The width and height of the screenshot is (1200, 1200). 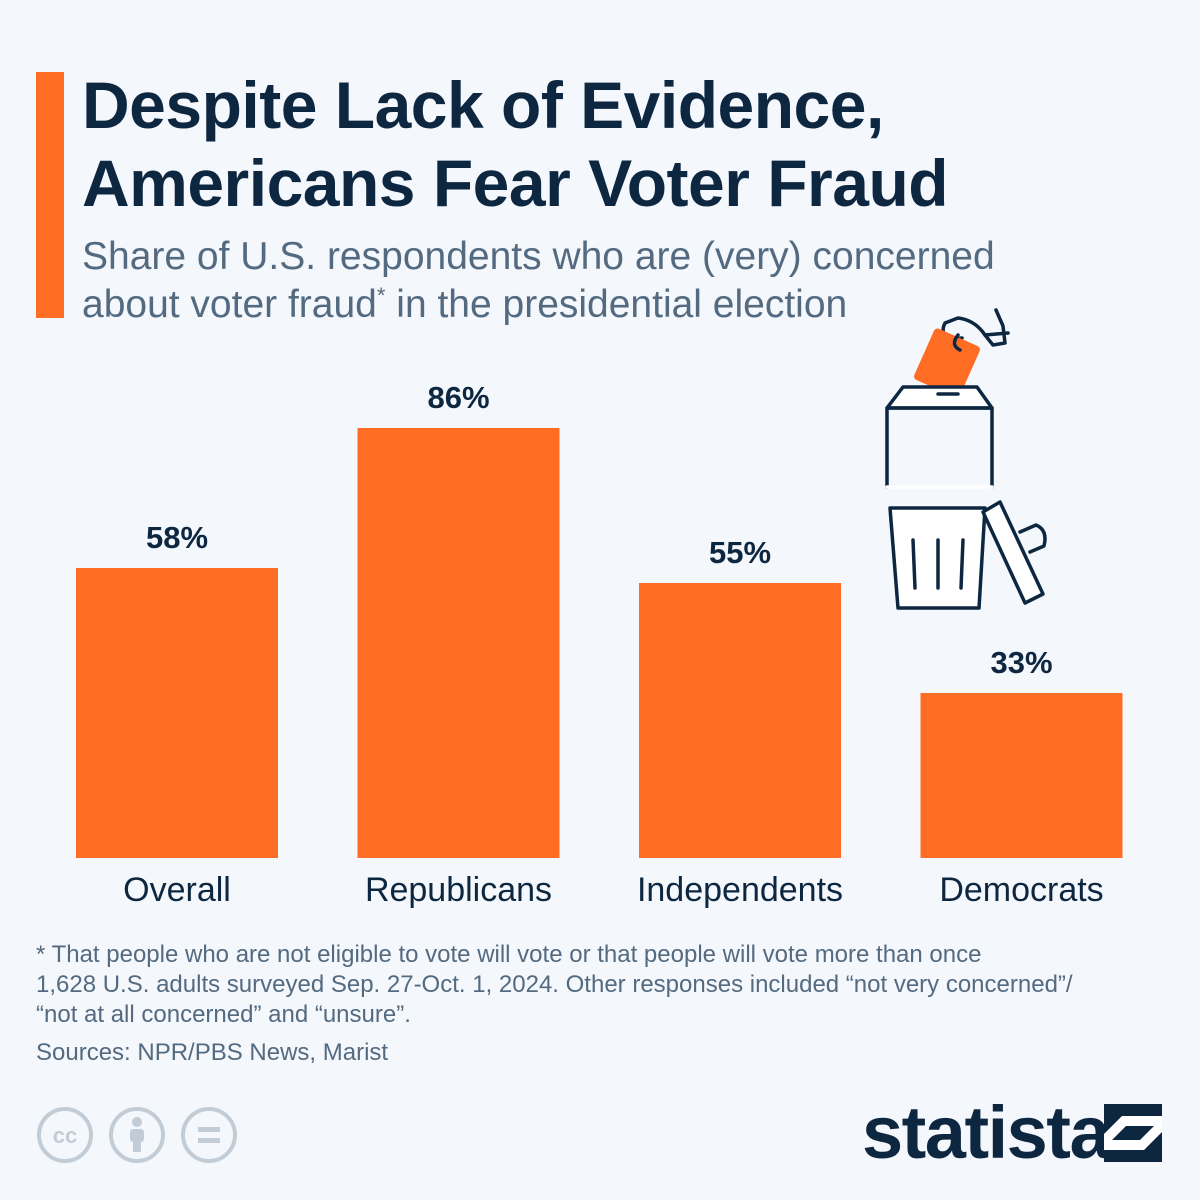 What do you see at coordinates (616, 304) in the screenshot?
I see `subtitle-line-2-rest: in the presidential election` at bounding box center [616, 304].